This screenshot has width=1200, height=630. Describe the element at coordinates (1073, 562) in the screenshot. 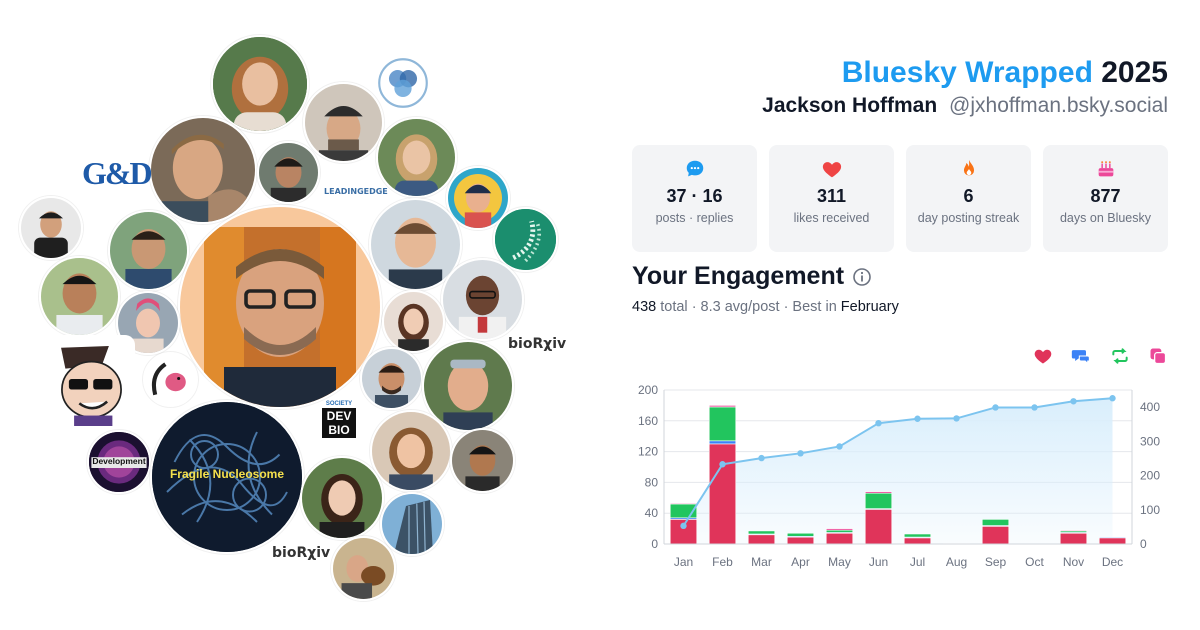

I see `x-tick-label: Nov` at that location.